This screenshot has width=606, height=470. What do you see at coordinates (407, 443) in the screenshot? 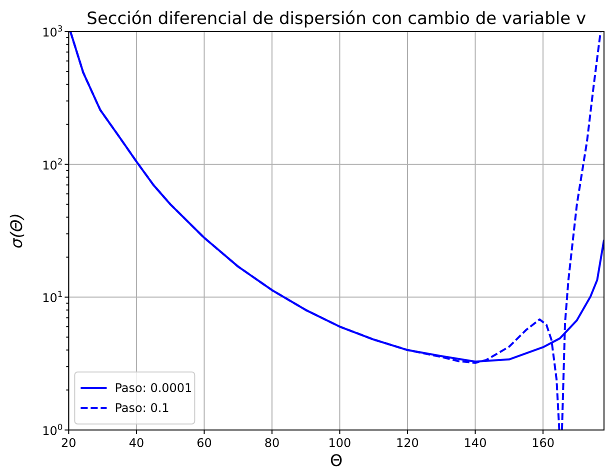
I see `x-tick-label: 120` at bounding box center [407, 443].